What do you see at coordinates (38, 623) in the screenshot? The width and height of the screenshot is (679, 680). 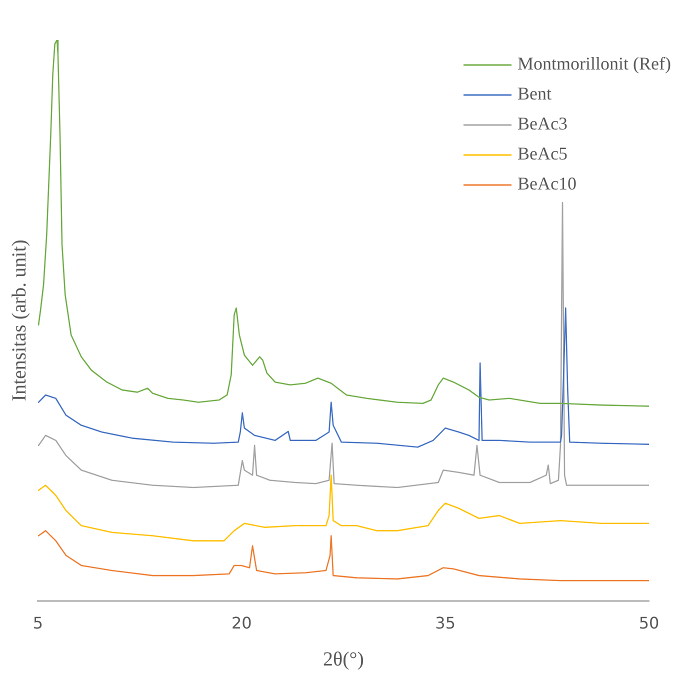 I see `x-tick-label: 5` at bounding box center [38, 623].